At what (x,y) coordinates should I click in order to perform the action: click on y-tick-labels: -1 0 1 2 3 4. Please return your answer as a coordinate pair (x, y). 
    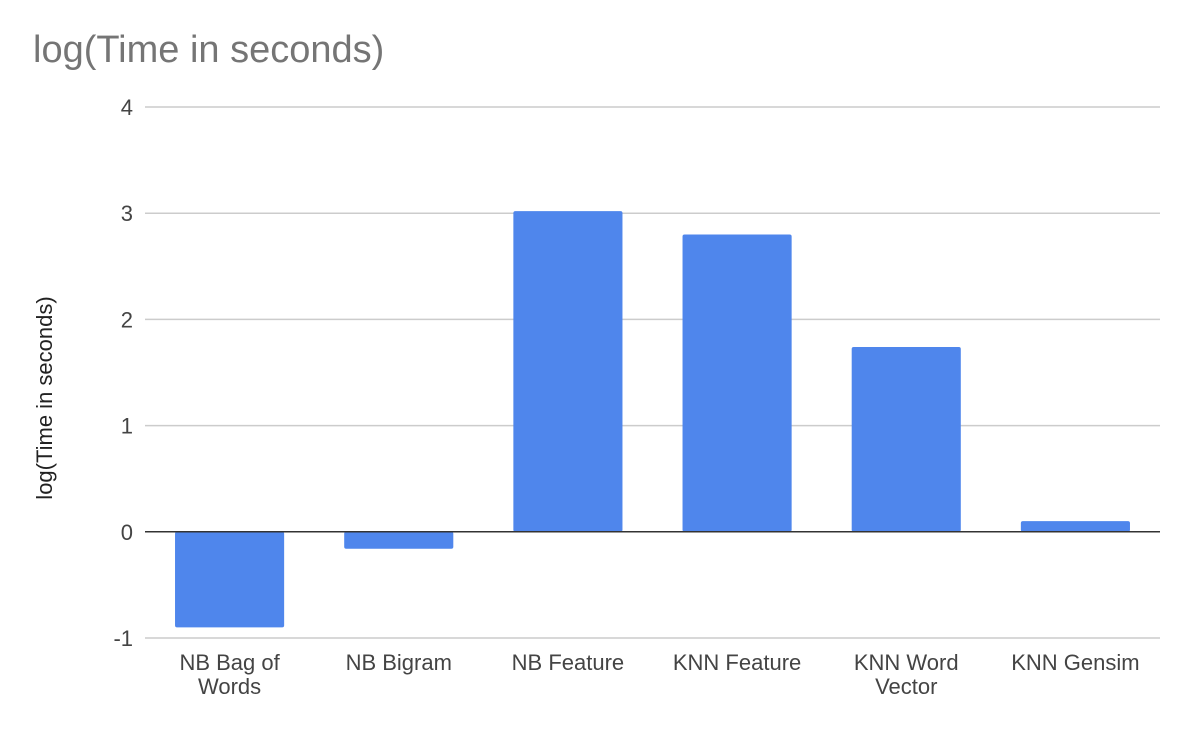
    Looking at the image, I should click on (123, 373).